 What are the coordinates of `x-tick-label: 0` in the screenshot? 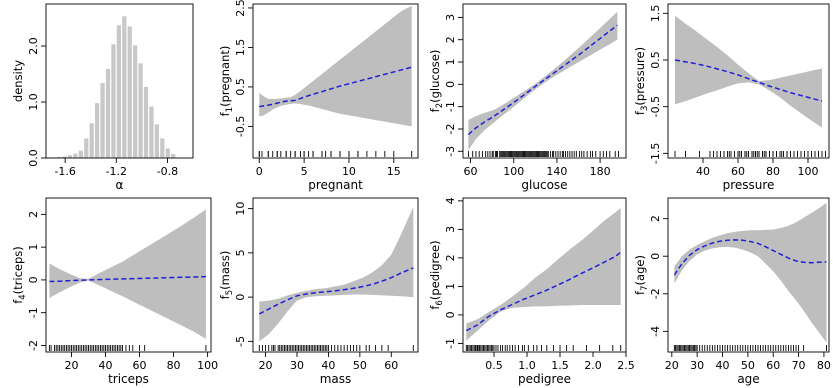 It's located at (259, 171).